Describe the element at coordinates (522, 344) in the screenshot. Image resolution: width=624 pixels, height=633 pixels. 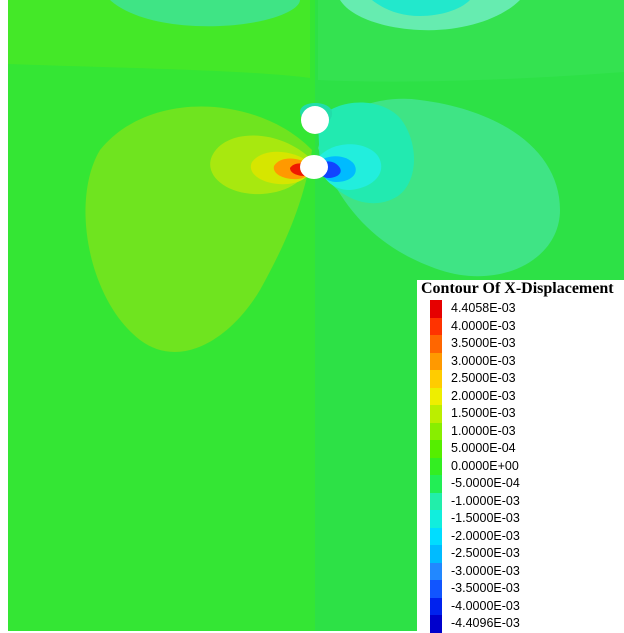
I see `legend-entry: 3.5000E-03` at that location.